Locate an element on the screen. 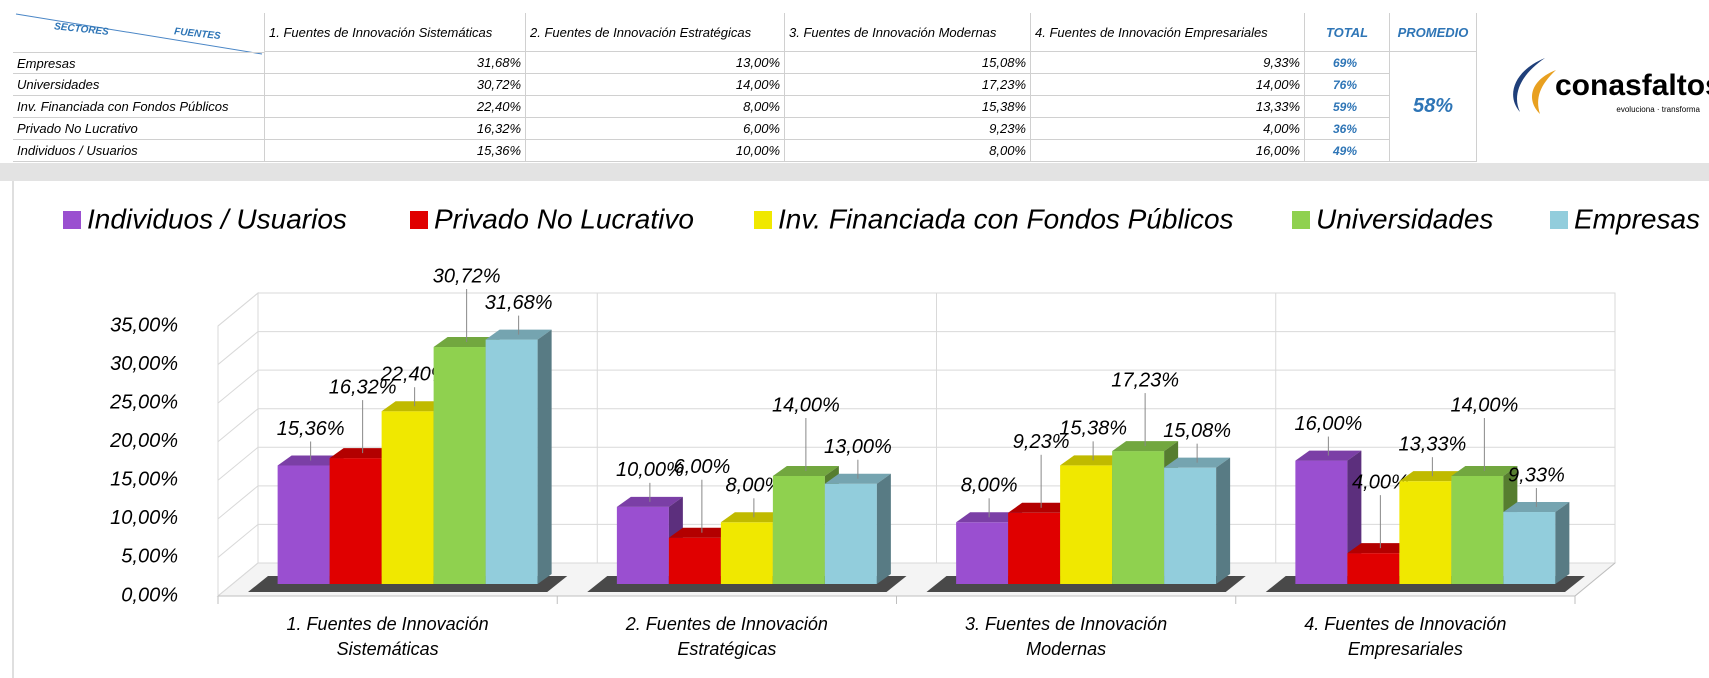 The width and height of the screenshot is (1709, 678). cell-value: 15,36% is located at coordinates (395, 151).